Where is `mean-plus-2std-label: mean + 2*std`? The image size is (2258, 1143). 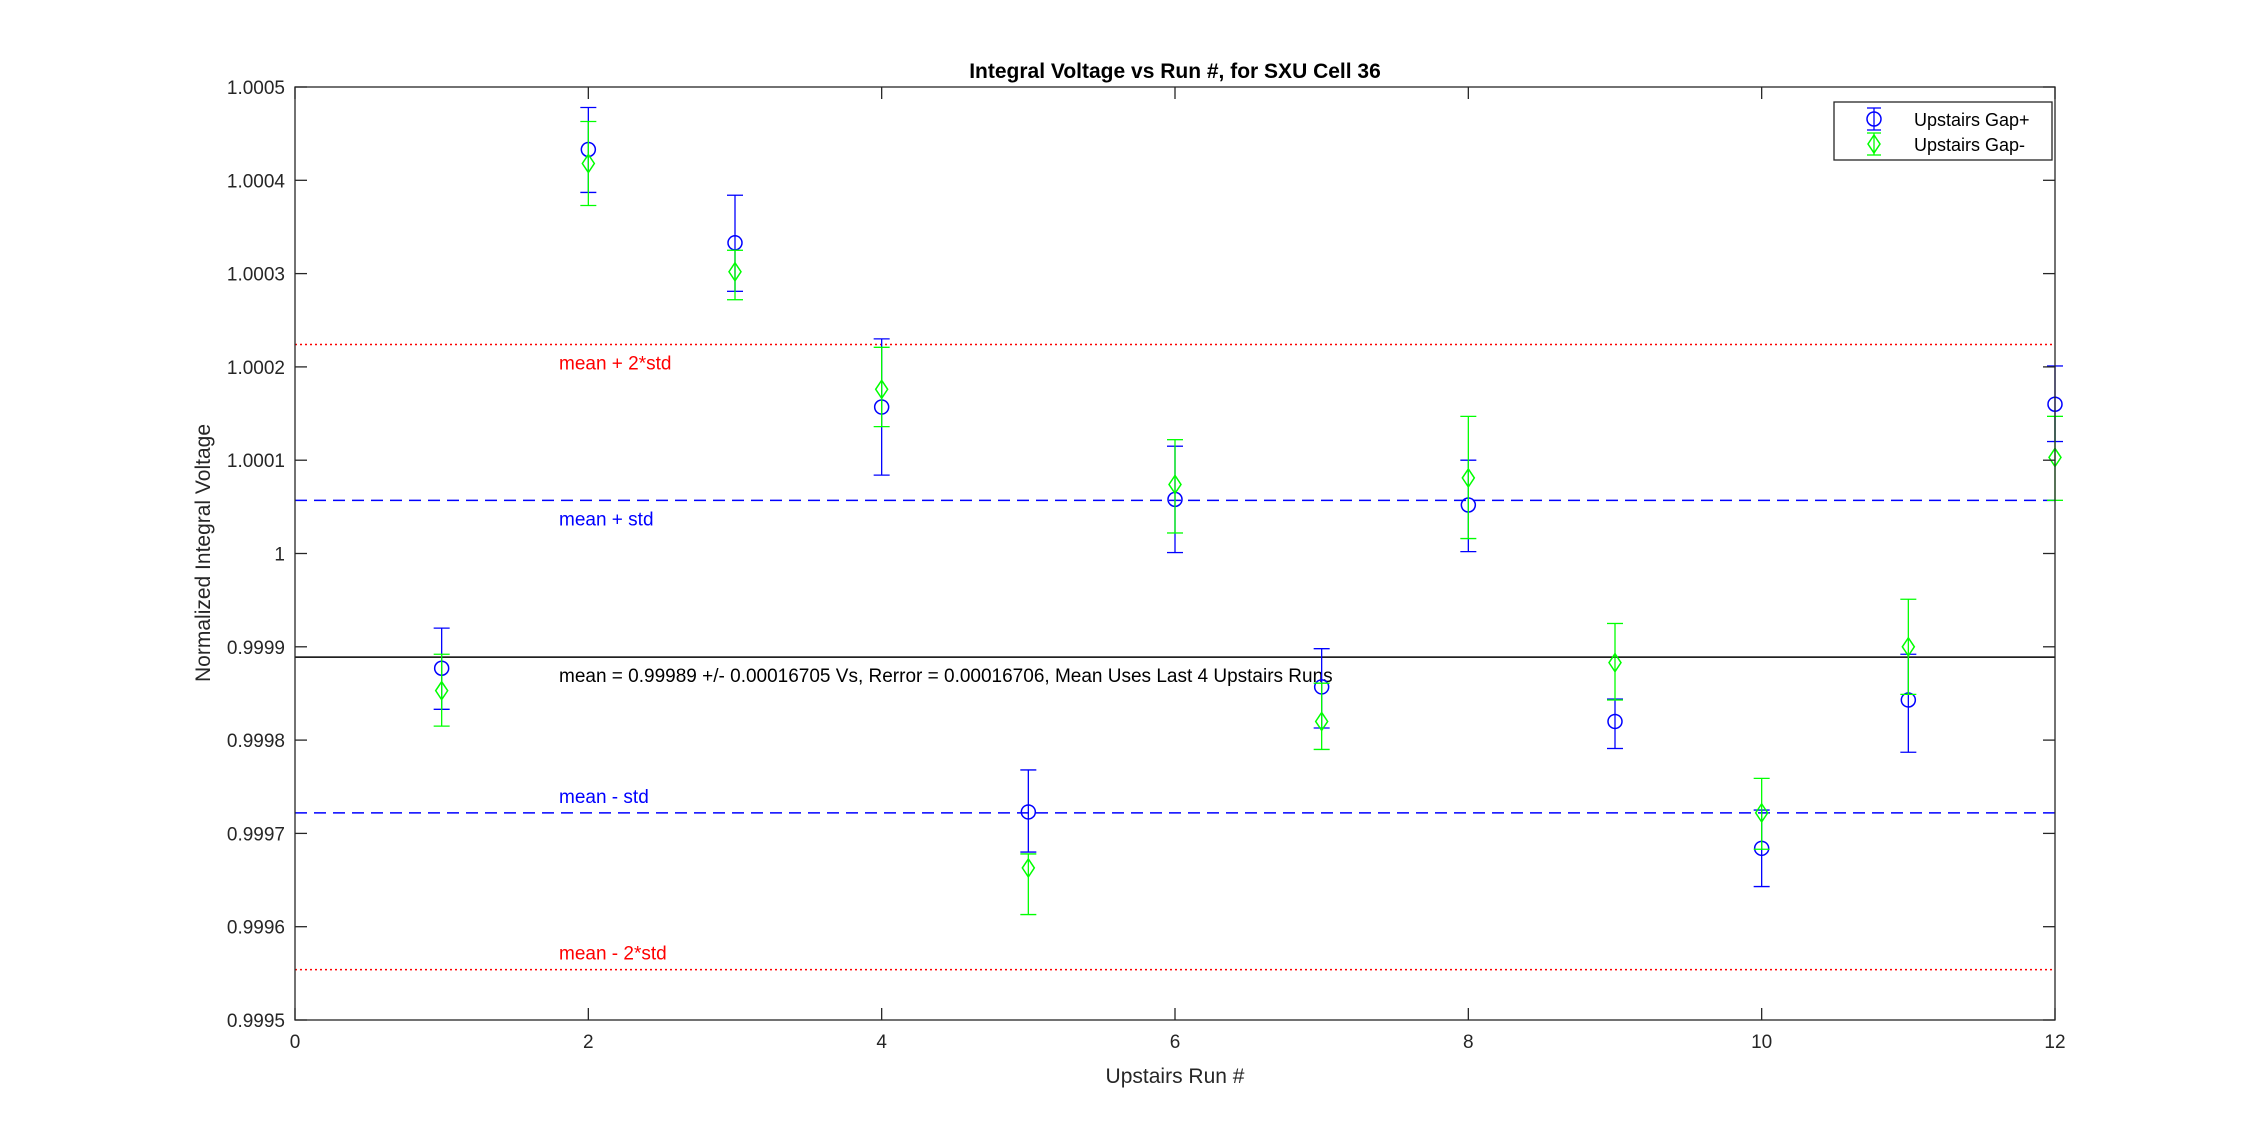
mean-plus-2std-label: mean + 2*std is located at coordinates (615, 364).